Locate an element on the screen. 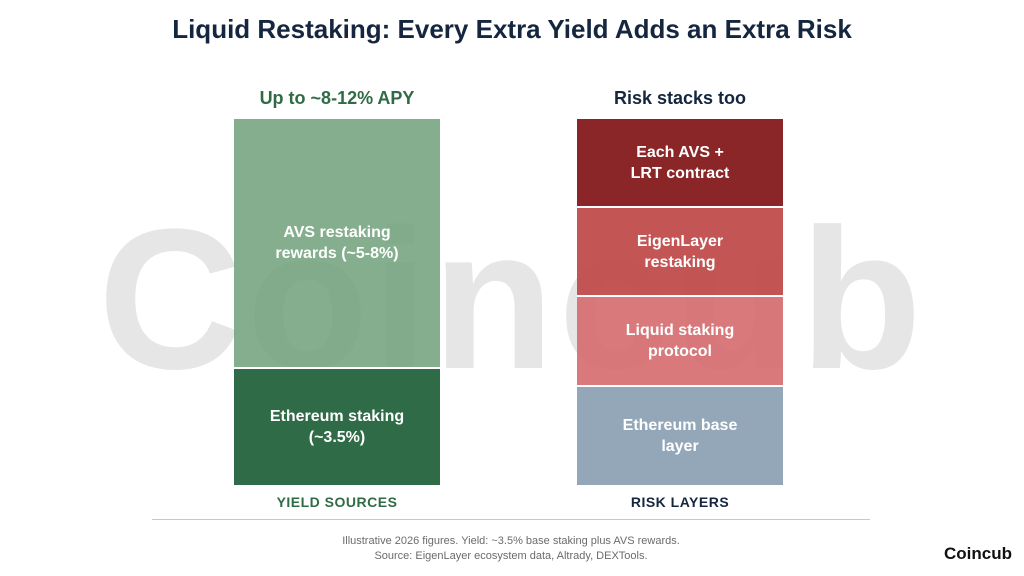 The height and width of the screenshot is (576, 1024). footer-divider is located at coordinates (511, 519).